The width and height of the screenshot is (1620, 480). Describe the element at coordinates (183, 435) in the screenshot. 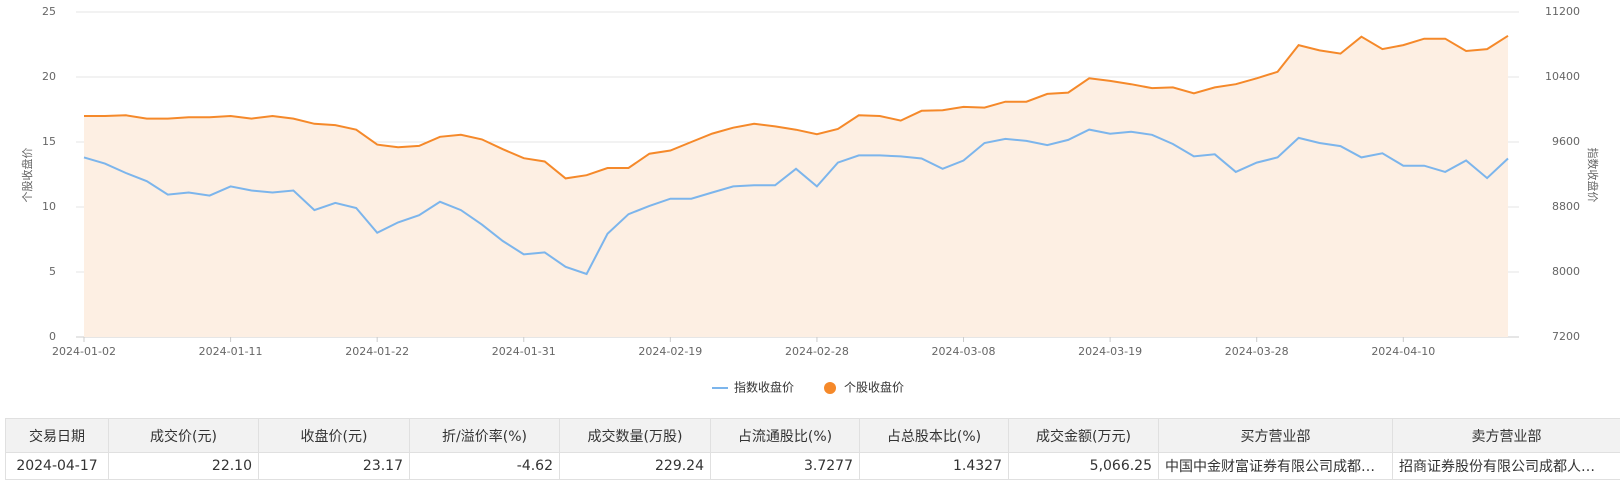

I see `column-header: 成交价(元)` at that location.